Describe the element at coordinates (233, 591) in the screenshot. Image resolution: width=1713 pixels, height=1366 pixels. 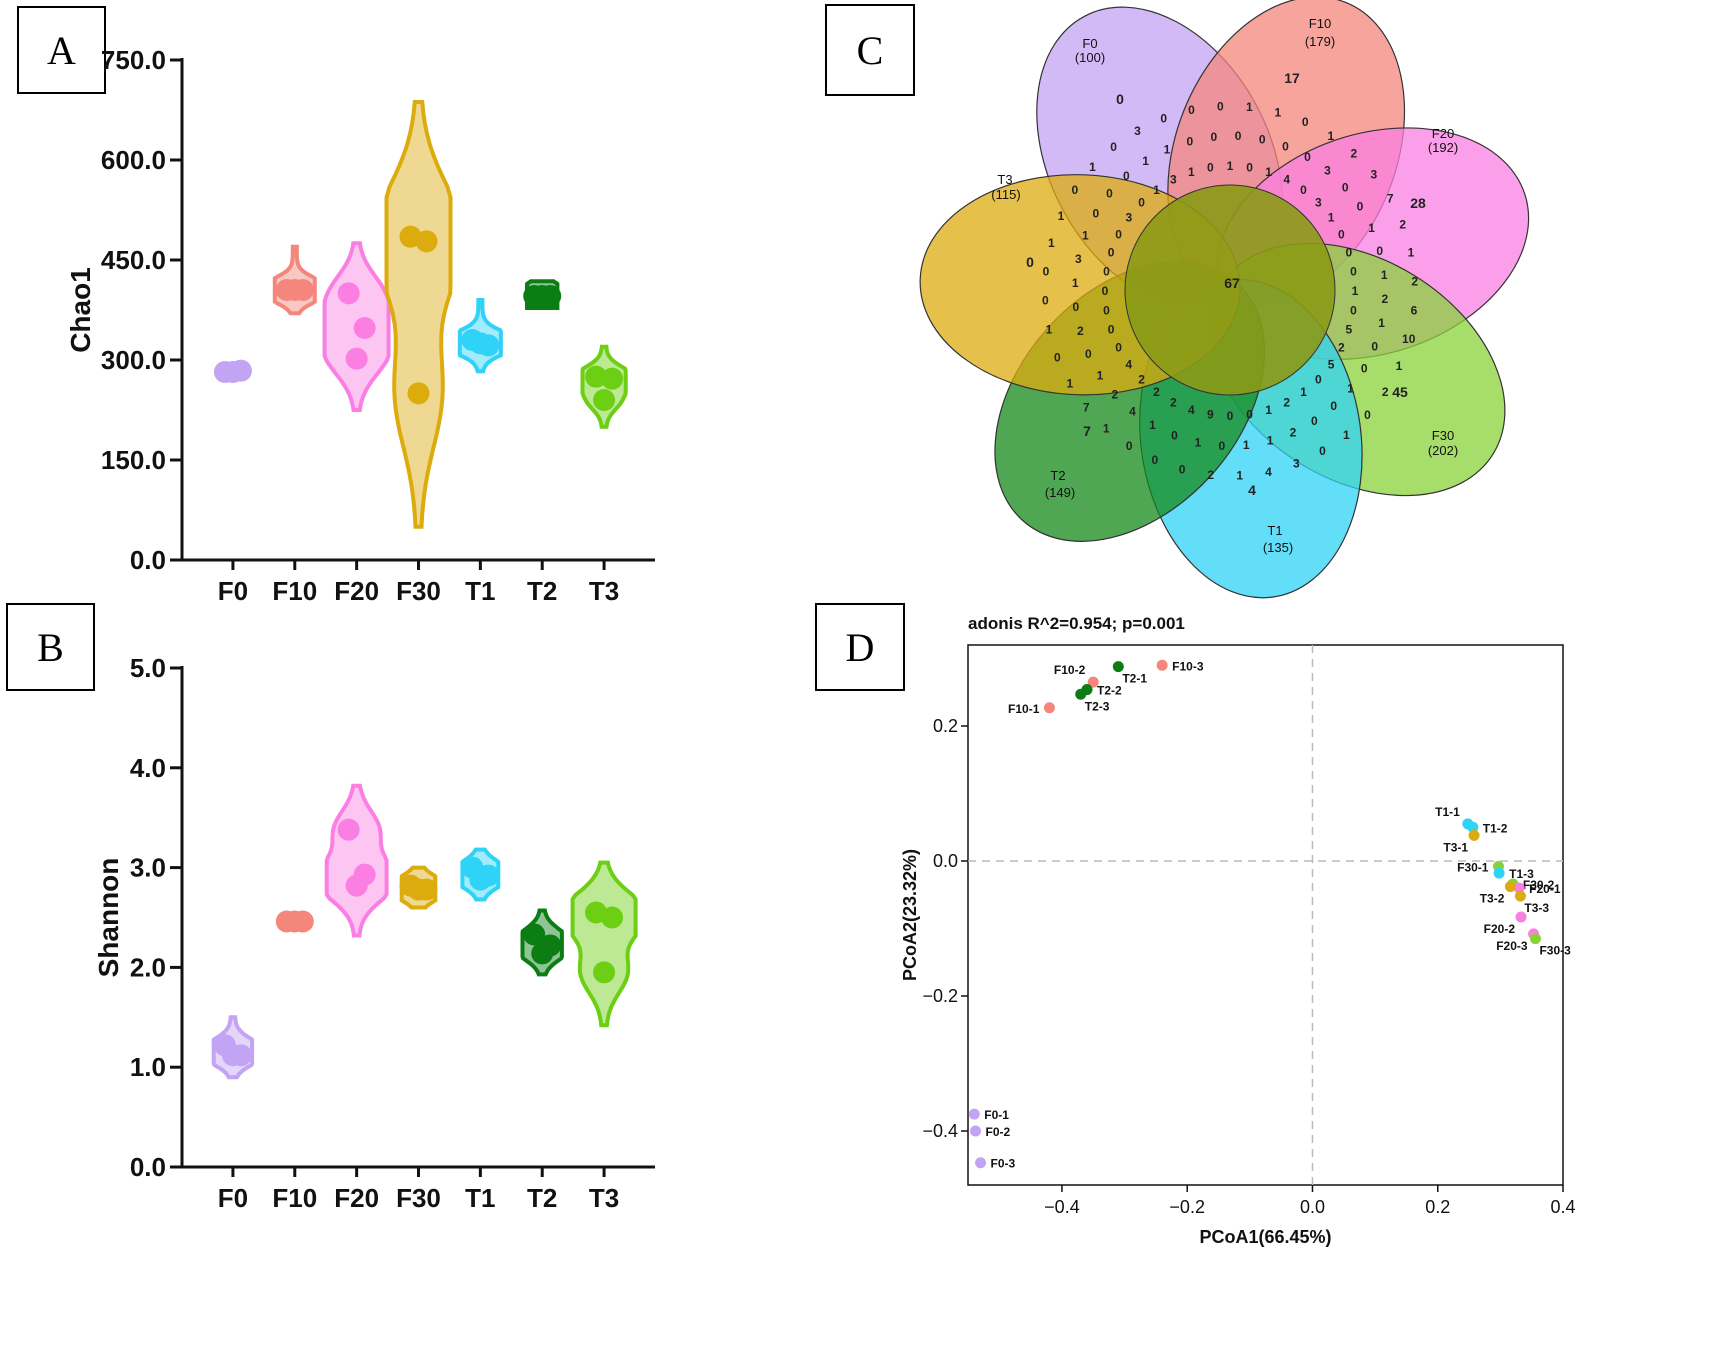
I see `x-tick-label: F0` at that location.